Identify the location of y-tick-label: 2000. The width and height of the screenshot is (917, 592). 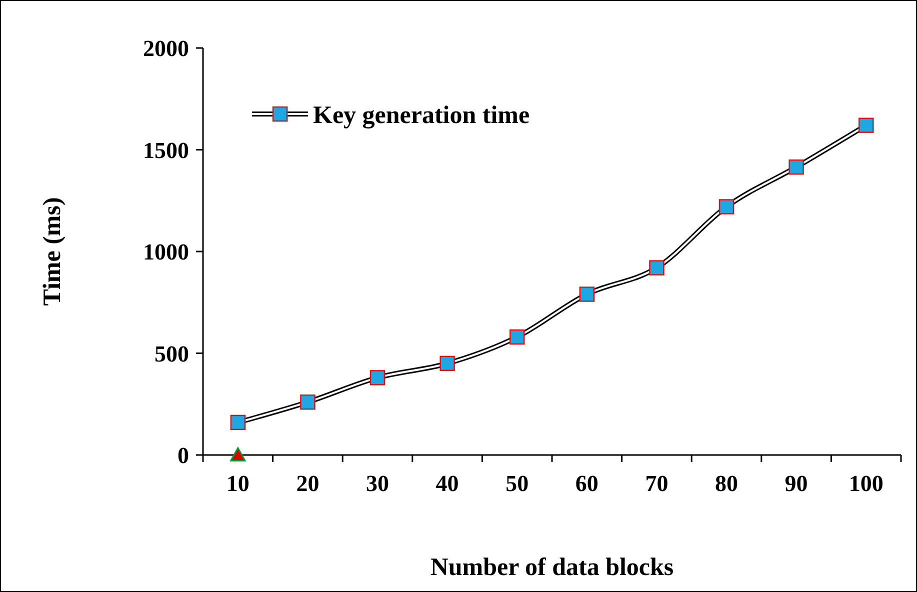
(166, 49).